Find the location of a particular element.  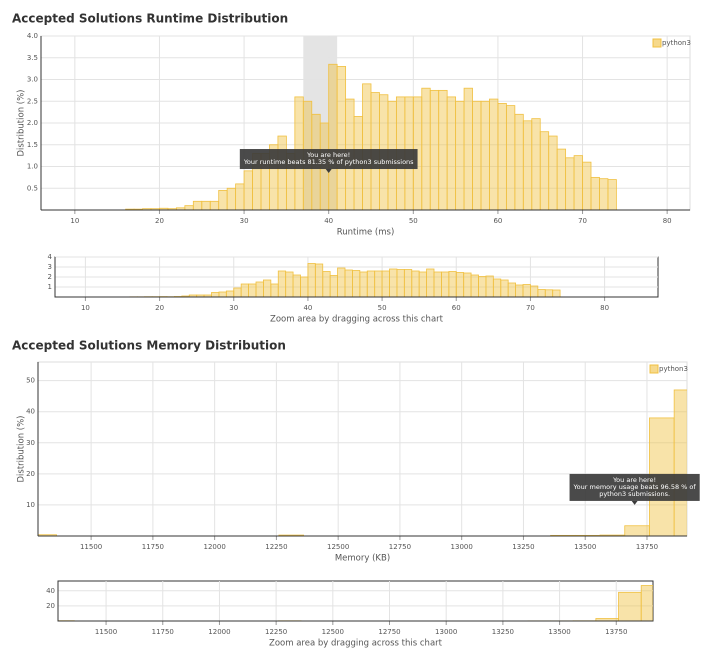

y-tick-label: 2.0 is located at coordinates (32, 123).